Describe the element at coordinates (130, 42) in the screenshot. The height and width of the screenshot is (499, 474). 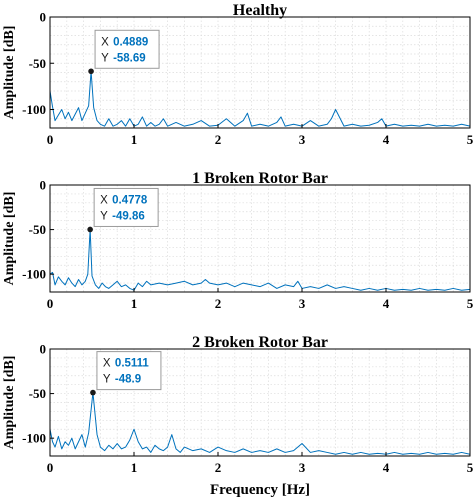
I see `datatip-x-value: 0.4889` at that location.